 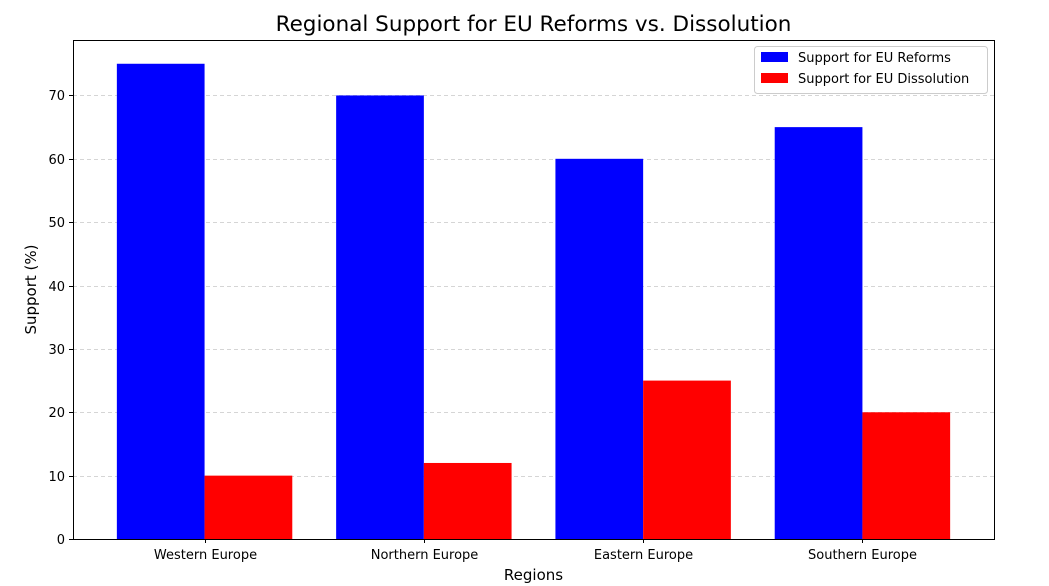 What do you see at coordinates (205, 555) in the screenshot?
I see `x-tick-label: Western Europe` at bounding box center [205, 555].